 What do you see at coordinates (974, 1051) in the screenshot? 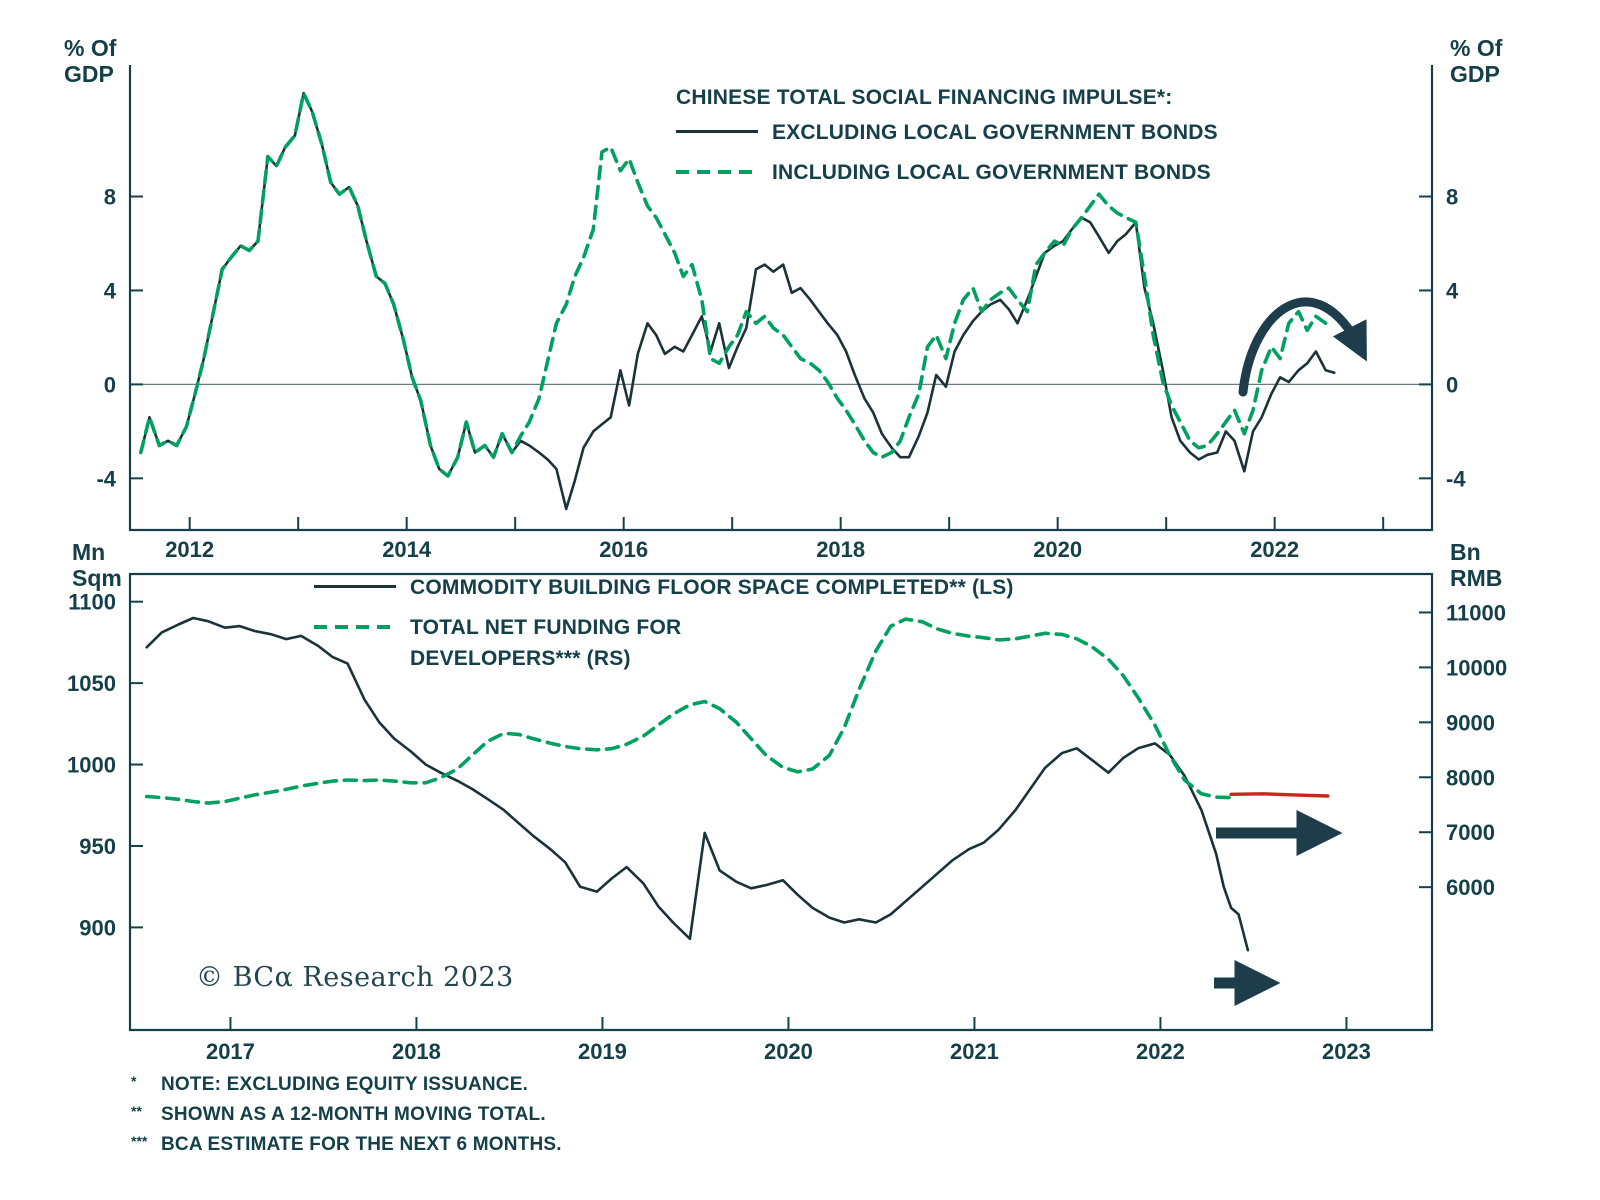
I see `x-tick-label: 2021` at bounding box center [974, 1051].